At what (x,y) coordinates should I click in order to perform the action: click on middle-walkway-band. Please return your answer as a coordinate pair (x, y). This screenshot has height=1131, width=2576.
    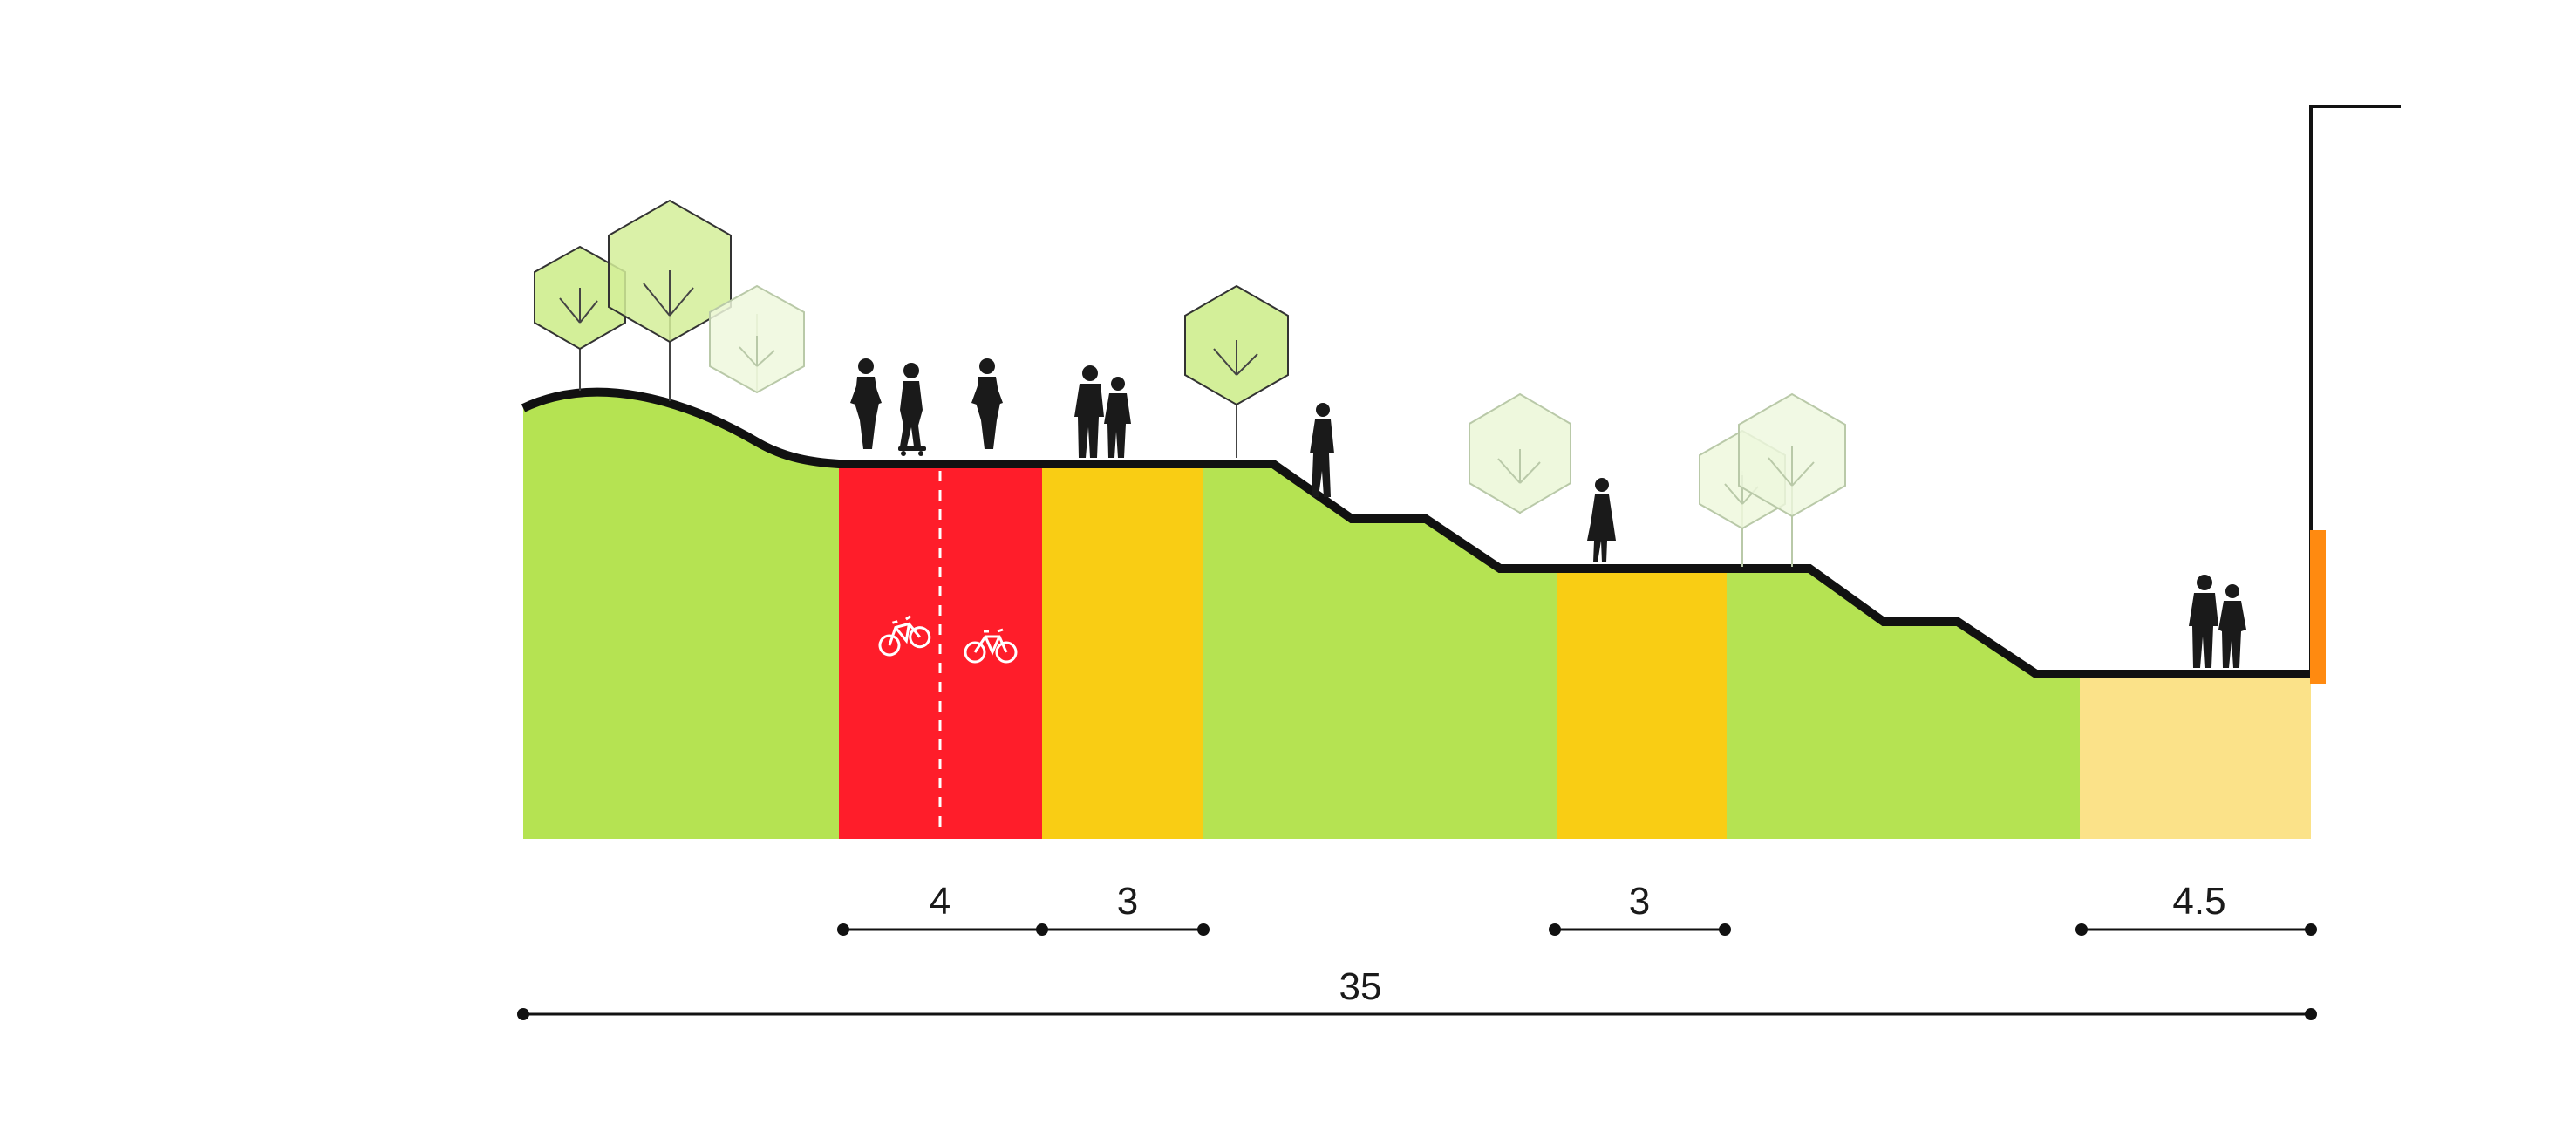
    Looking at the image, I should click on (1642, 704).